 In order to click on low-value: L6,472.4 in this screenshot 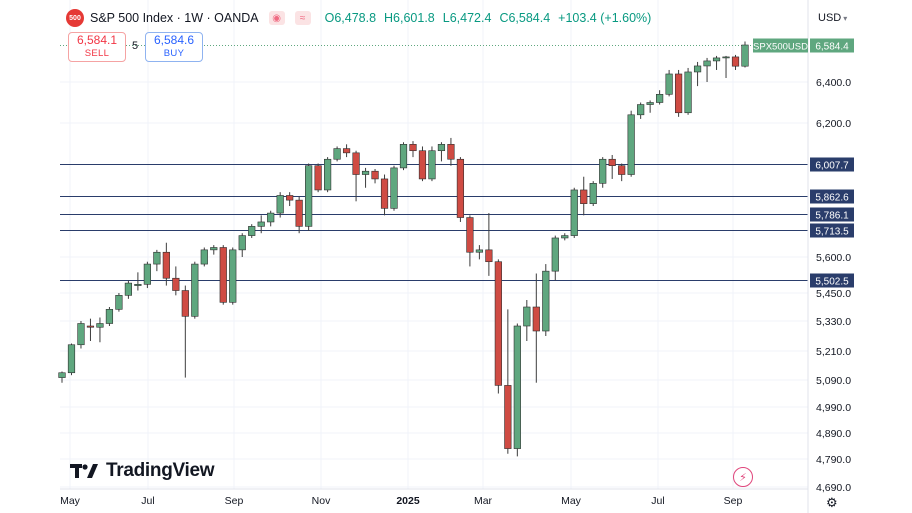, I will do `click(467, 18)`.